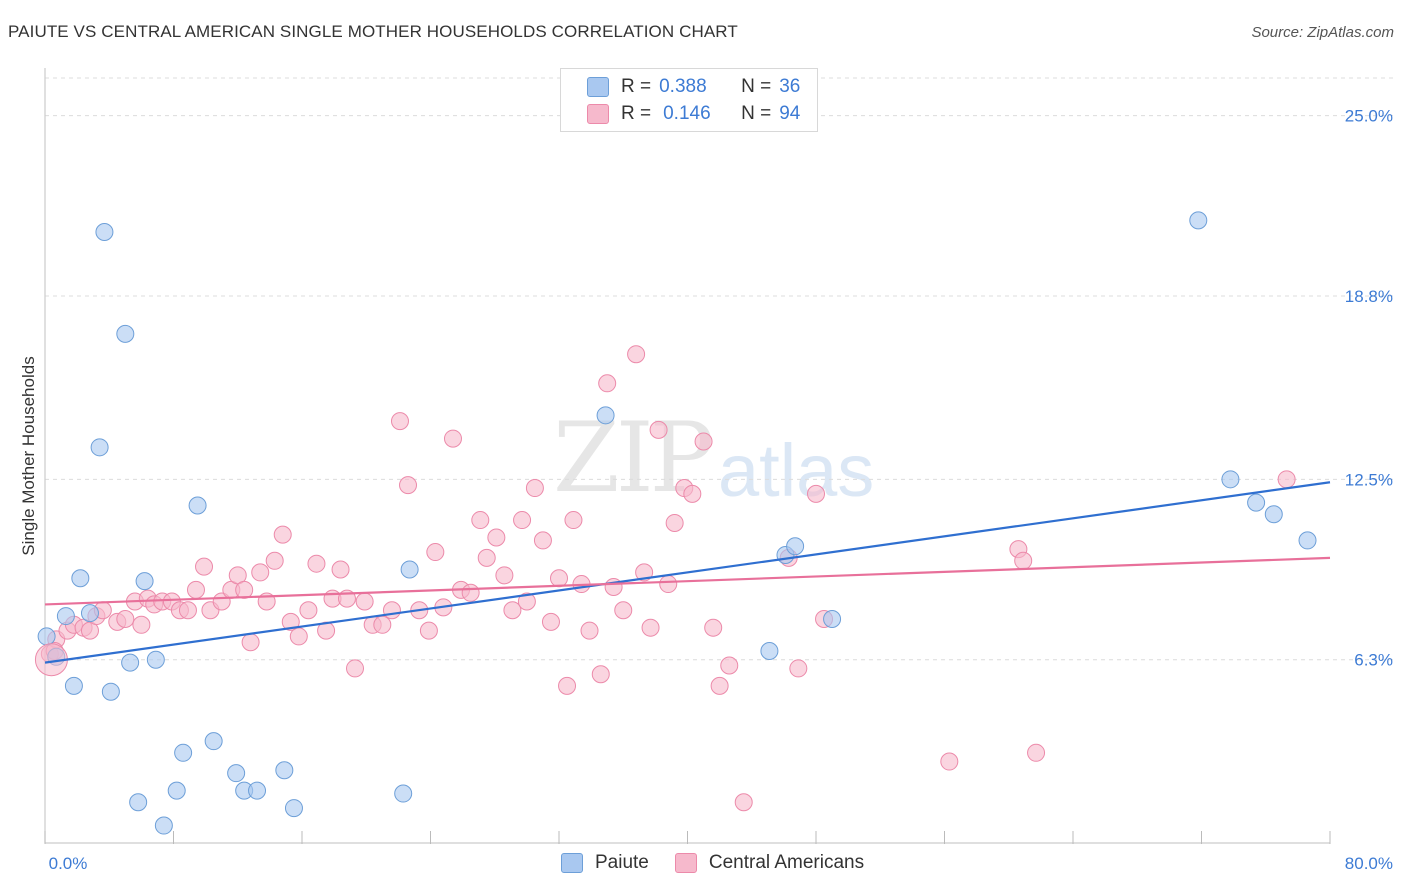  Describe the element at coordinates (622, 862) in the screenshot. I see `legend-label-paiute: Paiute` at that location.